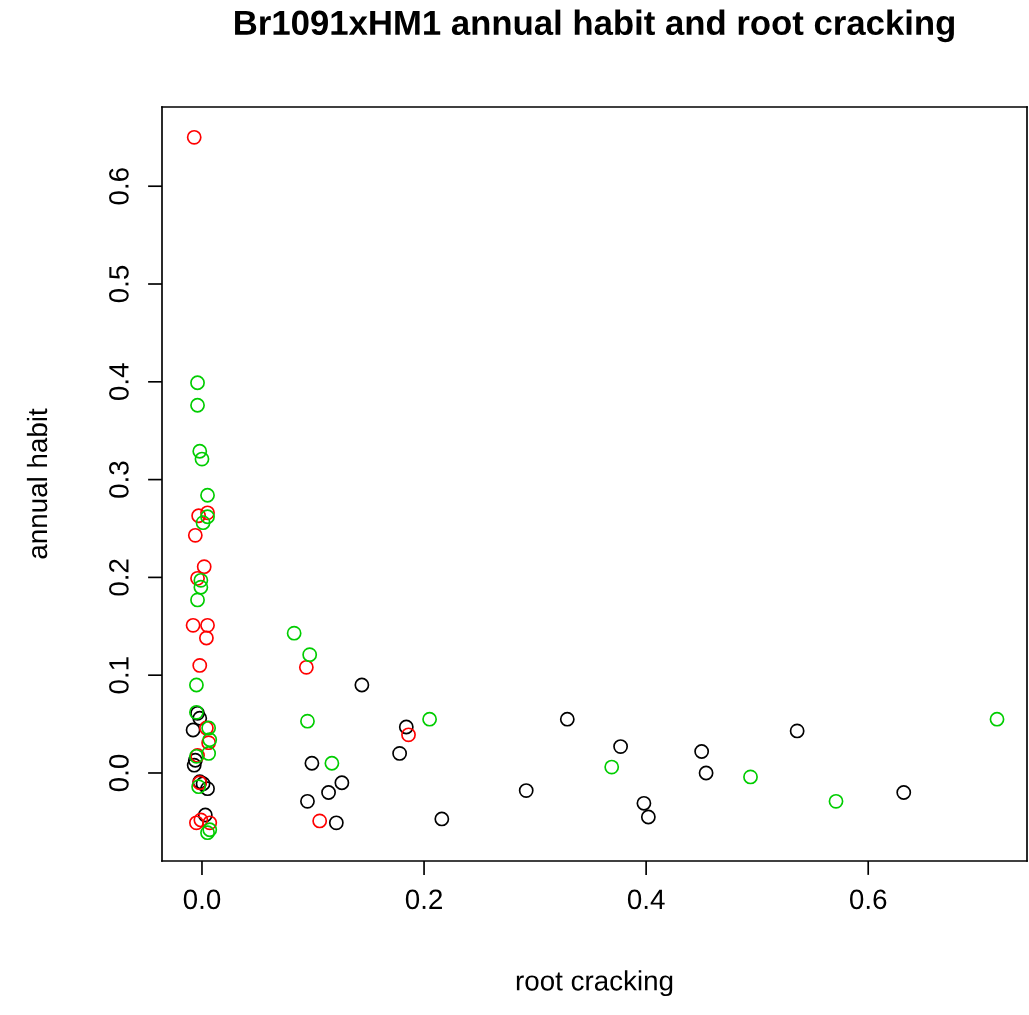 The width and height of the screenshot is (1029, 1015). Describe the element at coordinates (594, 26) in the screenshot. I see `chart-title: Br1091xHM1 annual habit and root cracking` at that location.